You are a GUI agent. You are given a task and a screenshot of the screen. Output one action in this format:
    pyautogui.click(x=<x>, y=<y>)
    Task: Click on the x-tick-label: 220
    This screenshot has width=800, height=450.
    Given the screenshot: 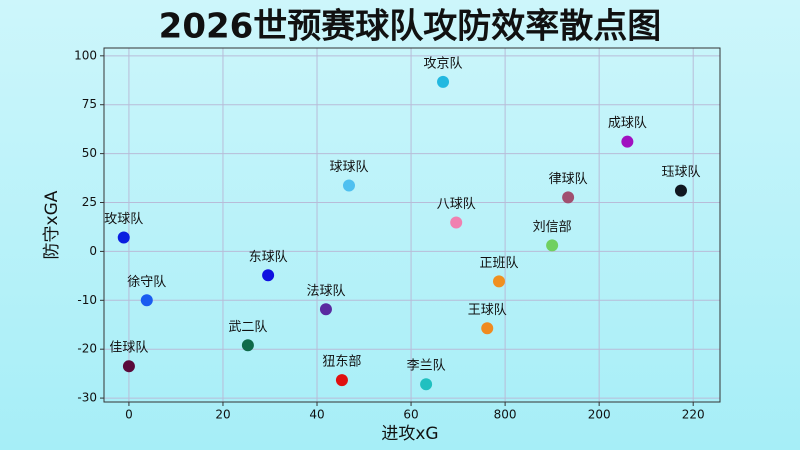 What is the action you would take?
    pyautogui.click(x=693, y=415)
    